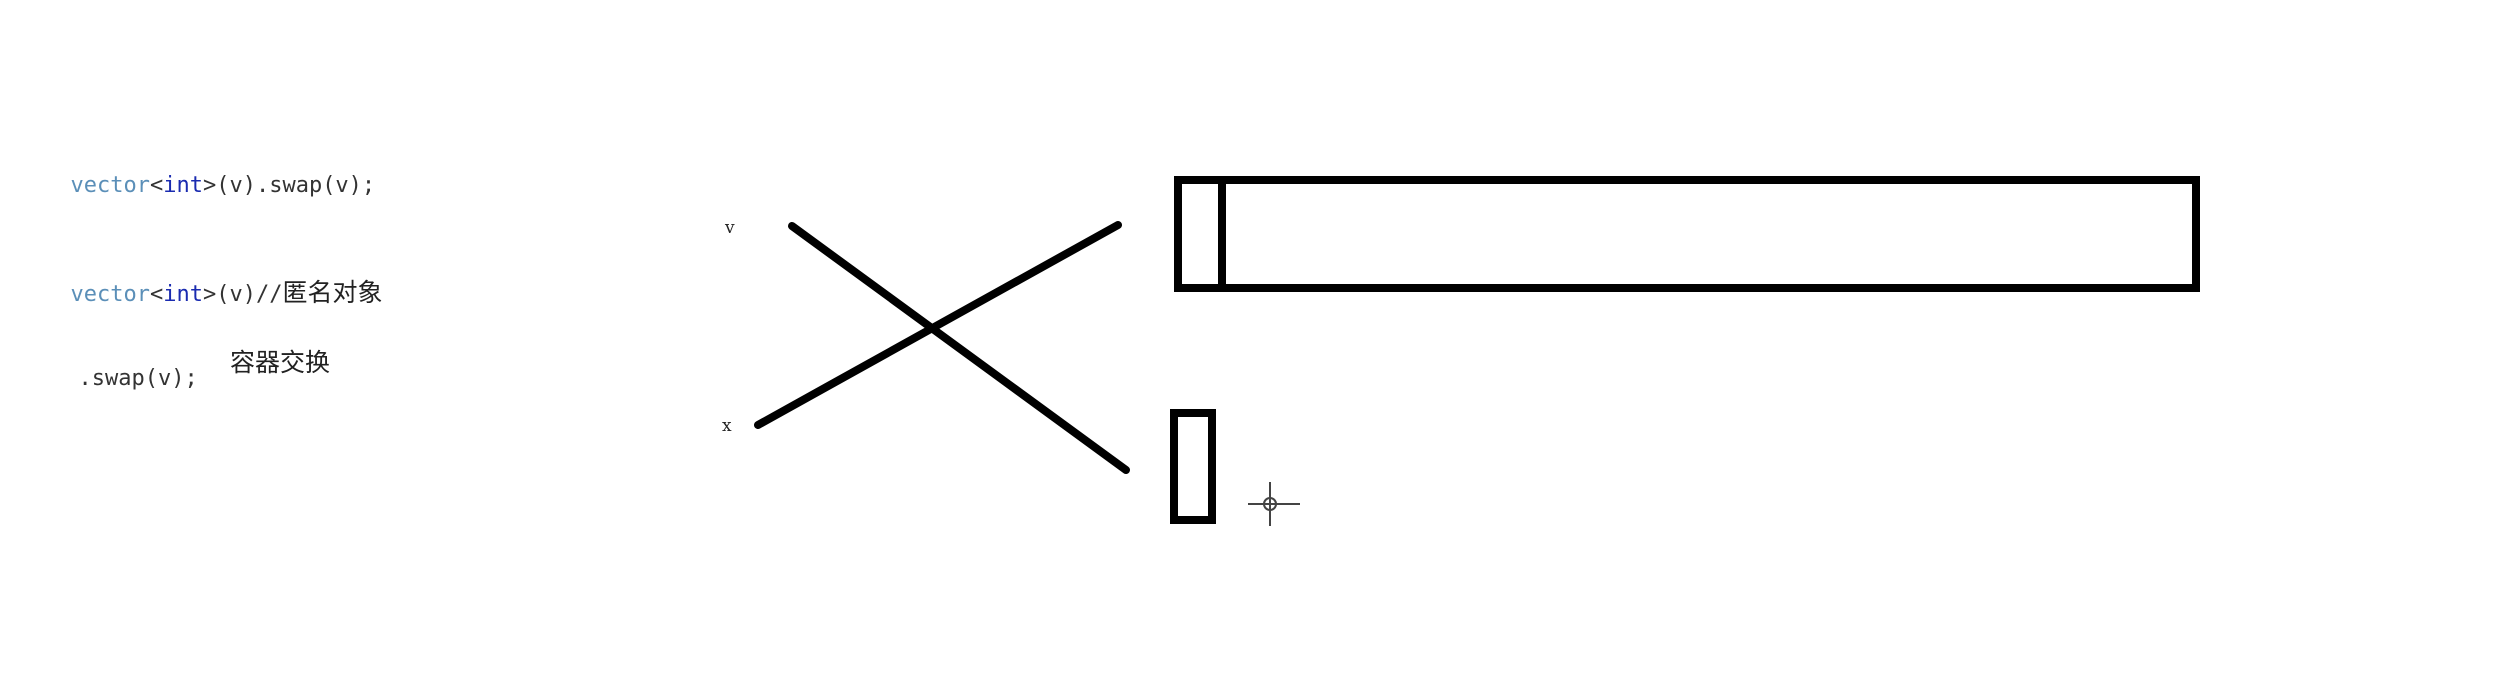  What do you see at coordinates (289, 185) in the screenshot?
I see `swap-expression: >(v).swap(v);` at bounding box center [289, 185].